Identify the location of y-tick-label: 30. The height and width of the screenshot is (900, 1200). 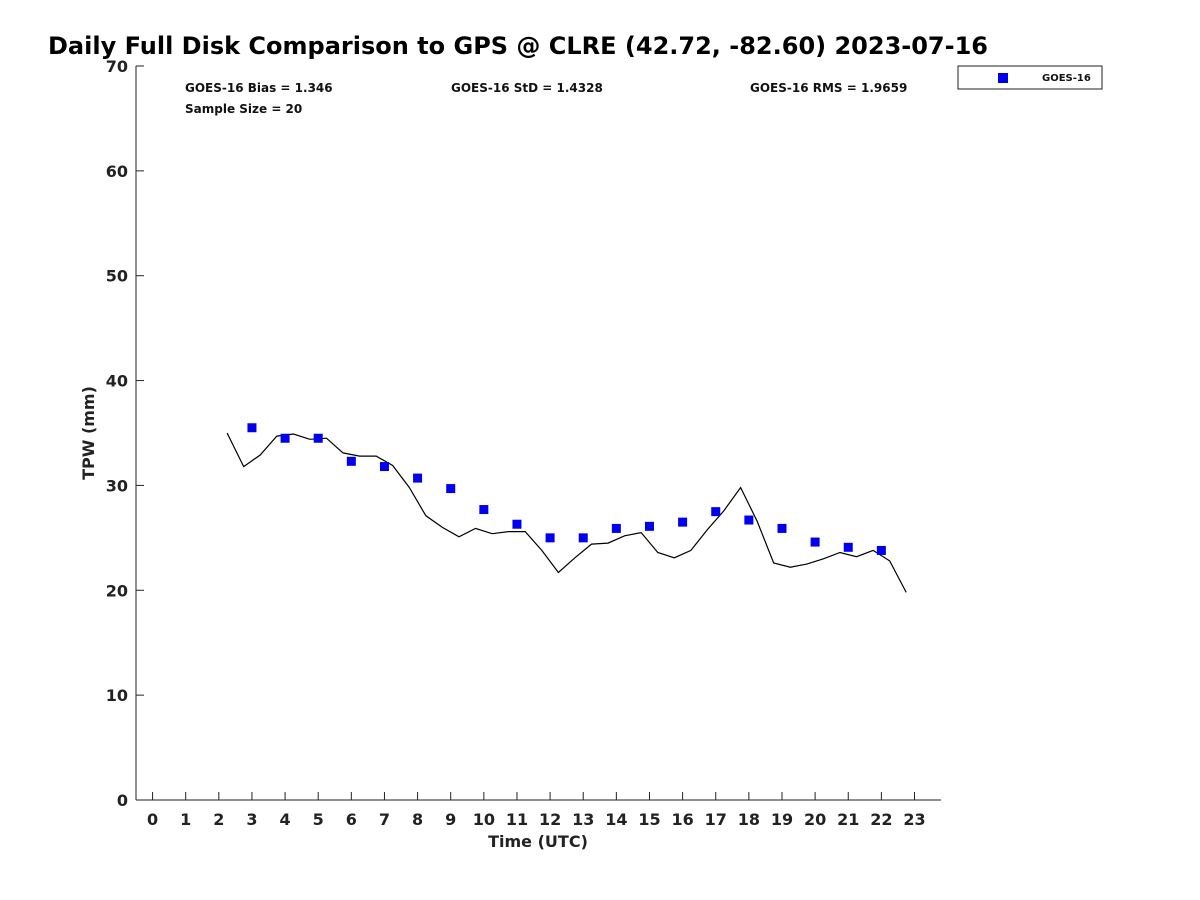
(117, 485).